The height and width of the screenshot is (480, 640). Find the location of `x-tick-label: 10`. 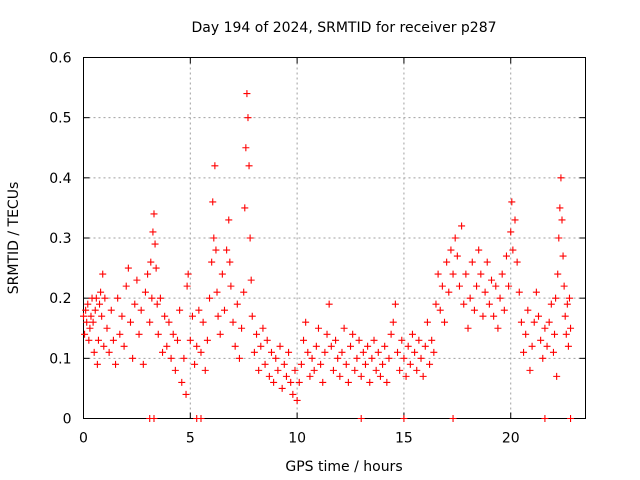

x-tick-label: 10 is located at coordinates (297, 439).